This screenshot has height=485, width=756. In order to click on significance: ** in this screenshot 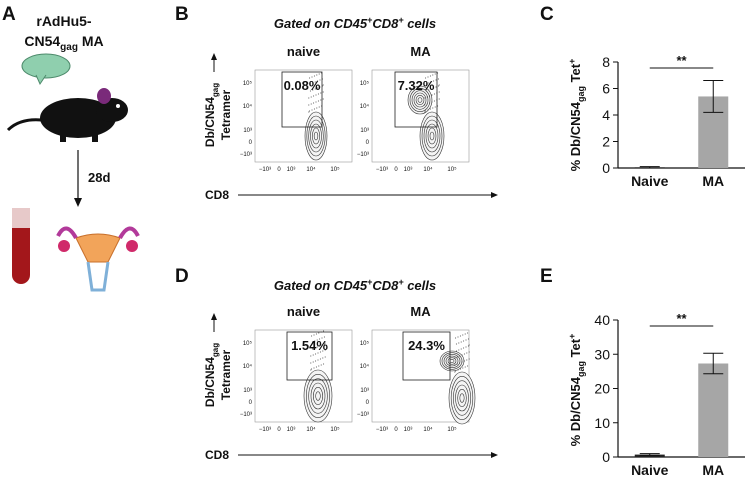, I will do `click(681, 60)`.